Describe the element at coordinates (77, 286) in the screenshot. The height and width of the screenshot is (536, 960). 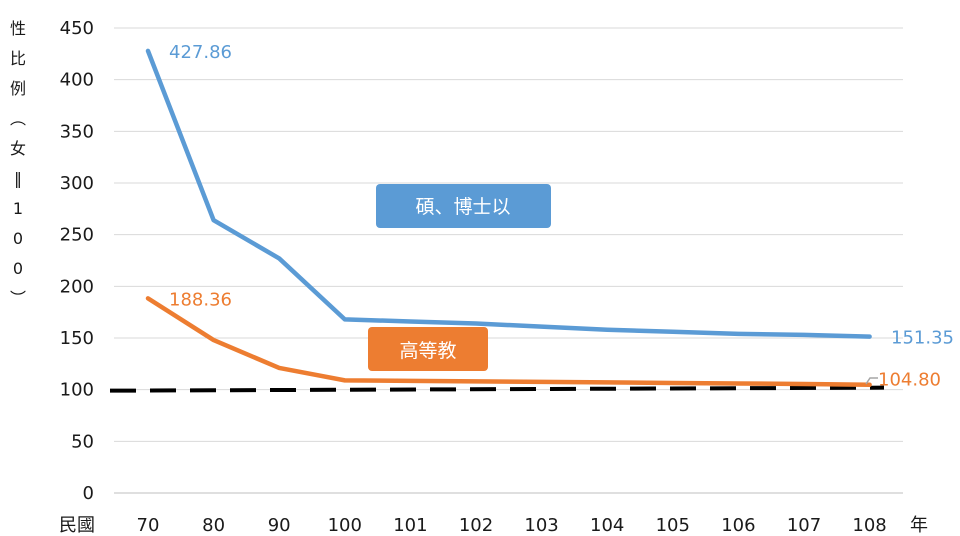
I see `y-tick-label: 200` at that location.